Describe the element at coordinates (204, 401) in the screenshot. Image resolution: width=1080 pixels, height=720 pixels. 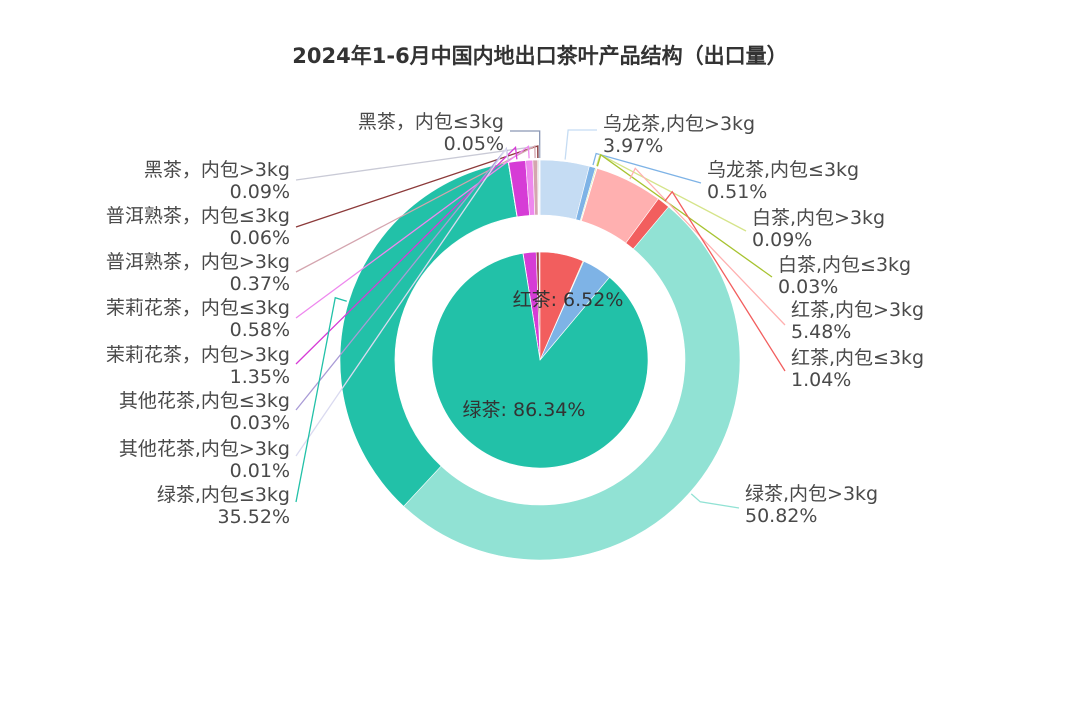
I see `outer-label-name-6: 其他花茶,内包≤3kg` at that location.